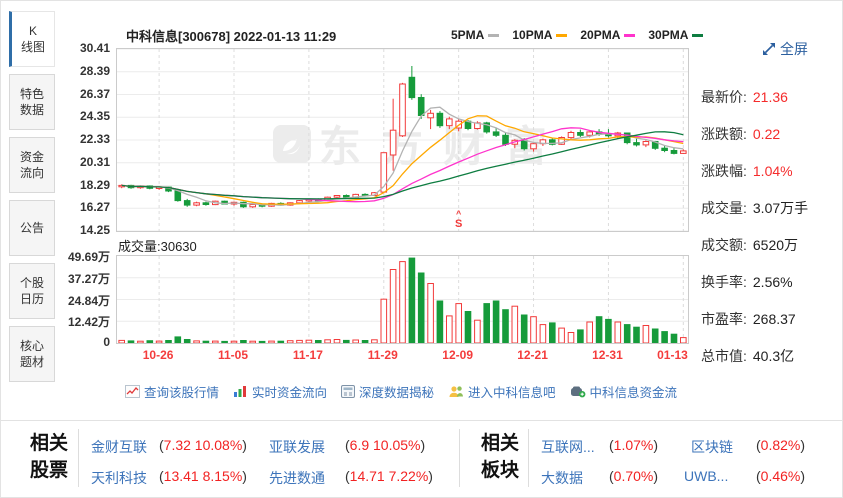  I want to click on ma-line-10pma, so click(402, 160).